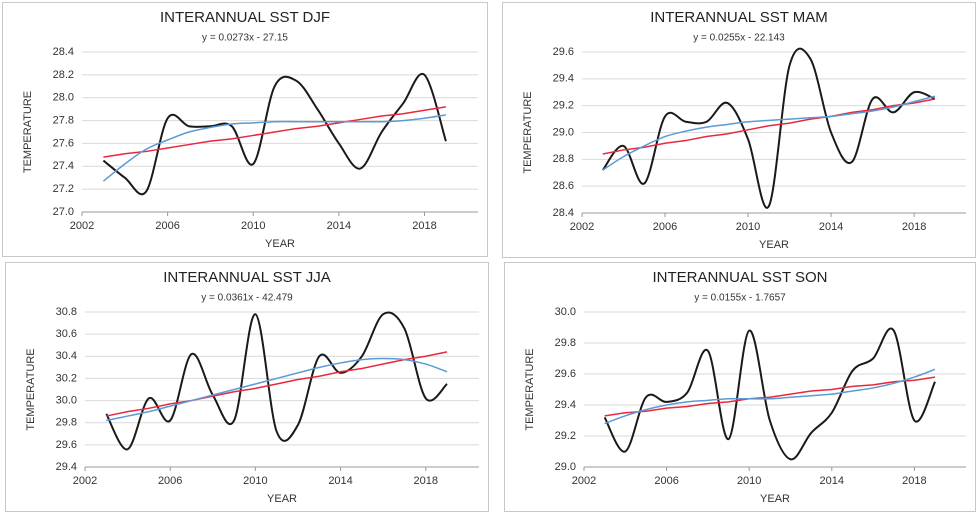 This screenshot has height=514, width=978. I want to click on y-tick-label: 28.2, so click(63, 75).